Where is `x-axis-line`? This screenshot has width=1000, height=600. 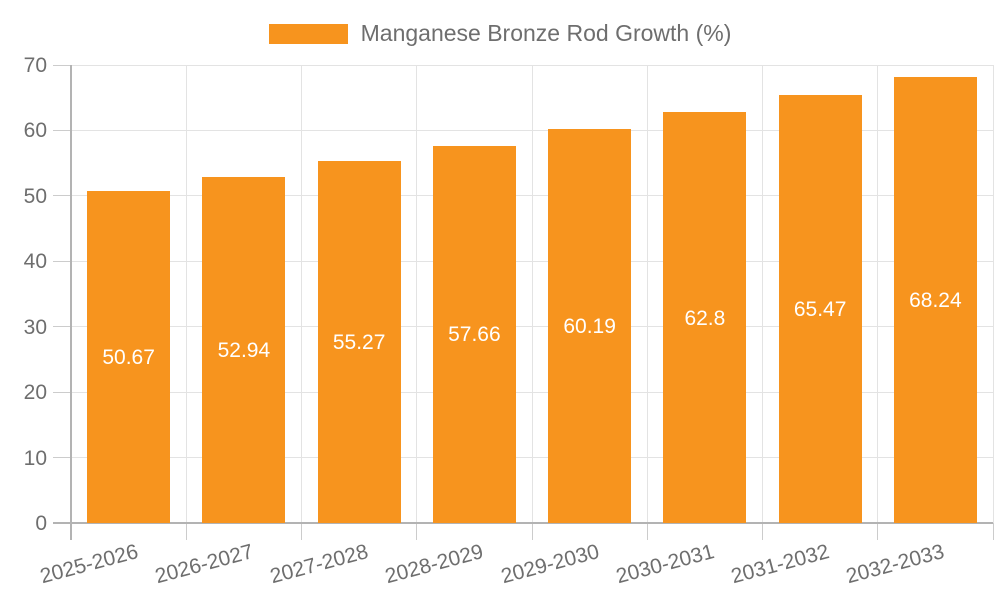
x-axis-line is located at coordinates (532, 523).